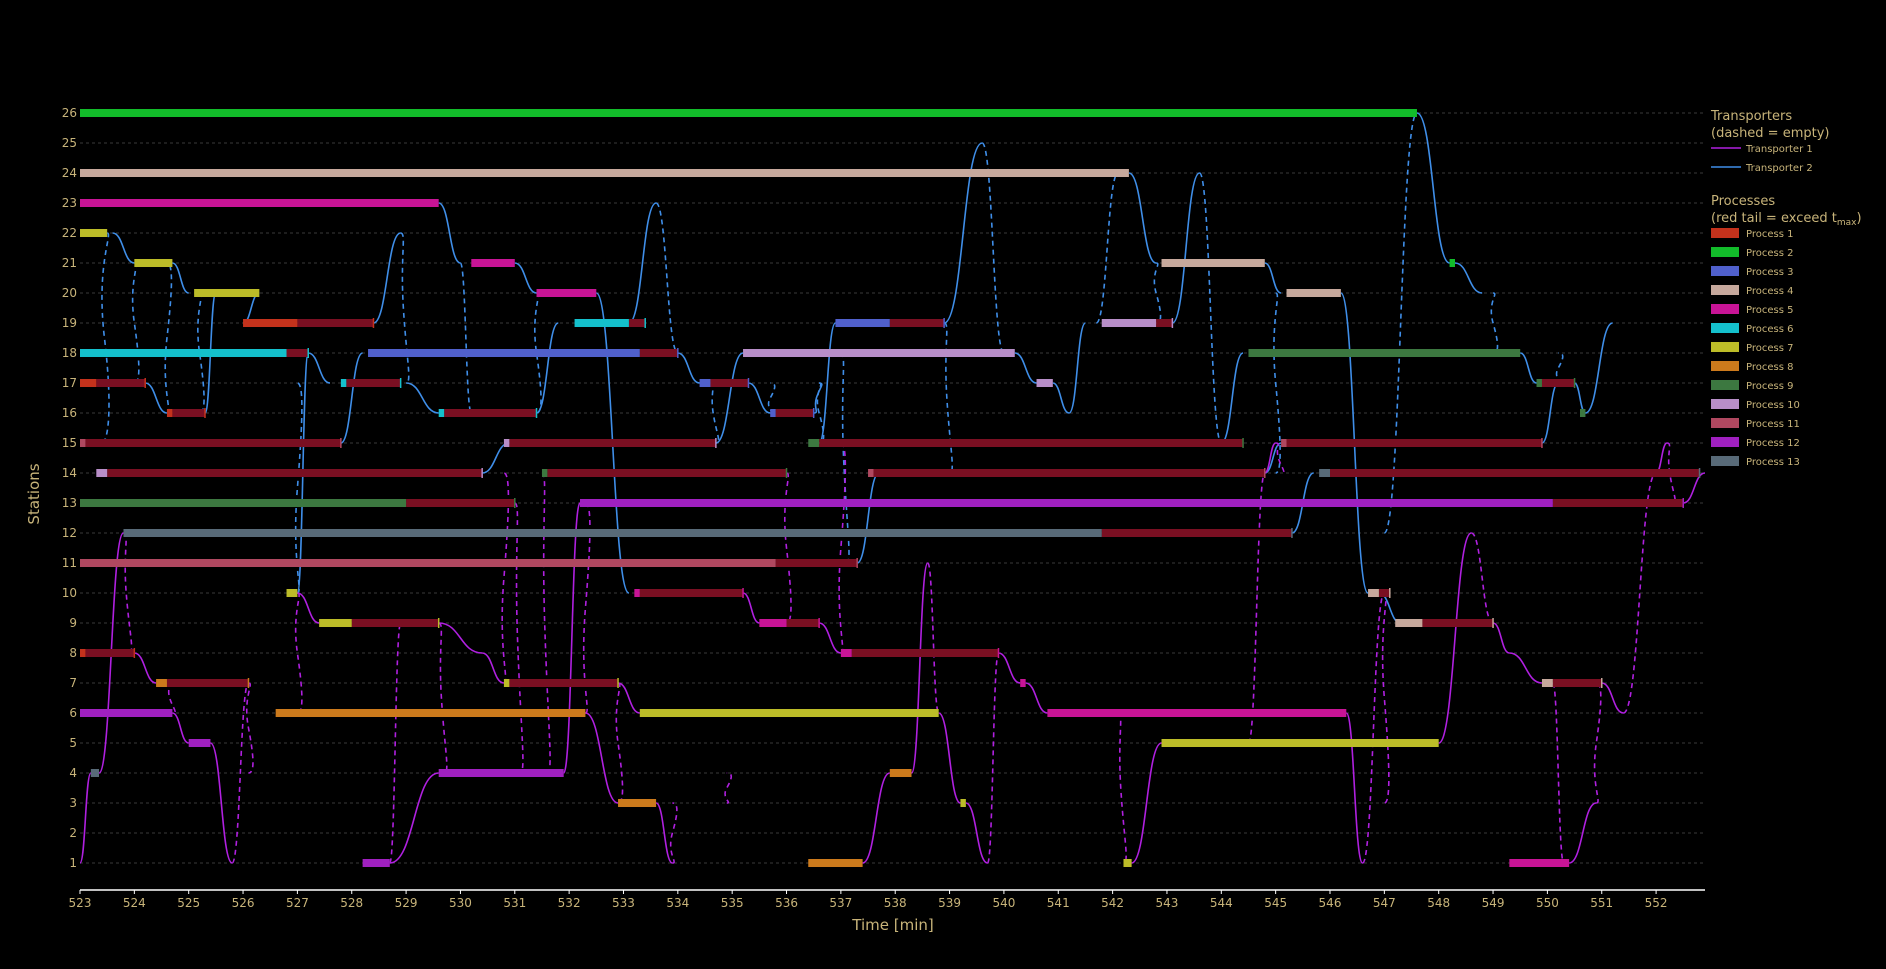 This screenshot has height=969, width=1886. What do you see at coordinates (34, 493) in the screenshot?
I see `y-axis-label: Stations` at bounding box center [34, 493].